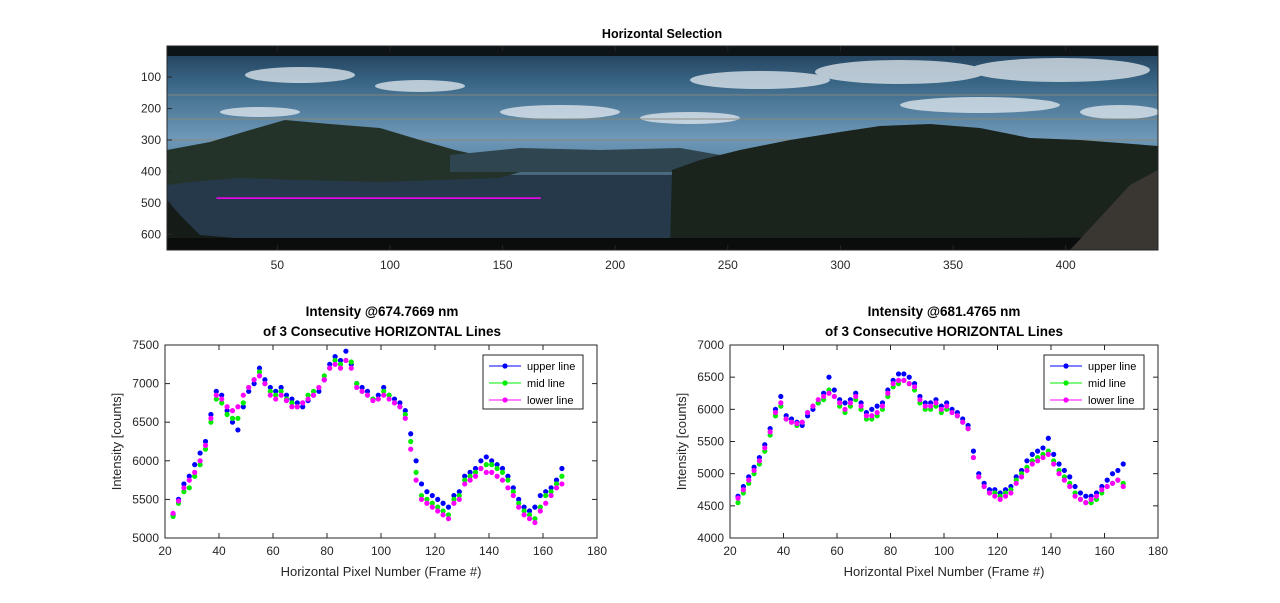 The width and height of the screenshot is (1280, 603). What do you see at coordinates (689, 91) in the screenshot?
I see `clouds` at bounding box center [689, 91].